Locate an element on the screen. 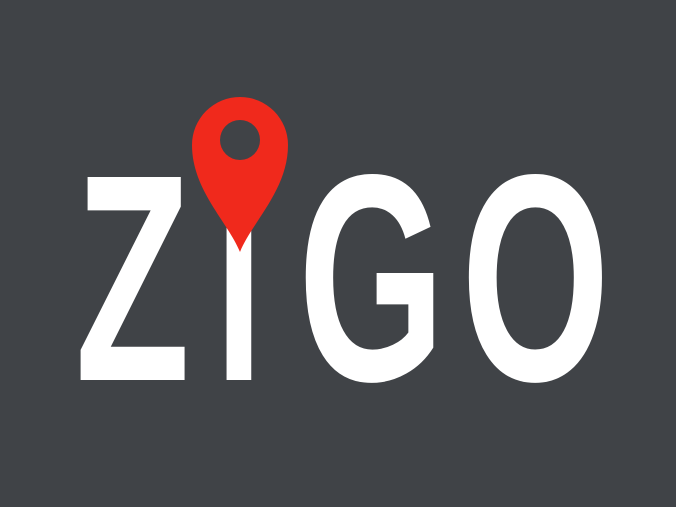 The width and height of the screenshot is (676, 507). letter-o: O is located at coordinates (535, 278).